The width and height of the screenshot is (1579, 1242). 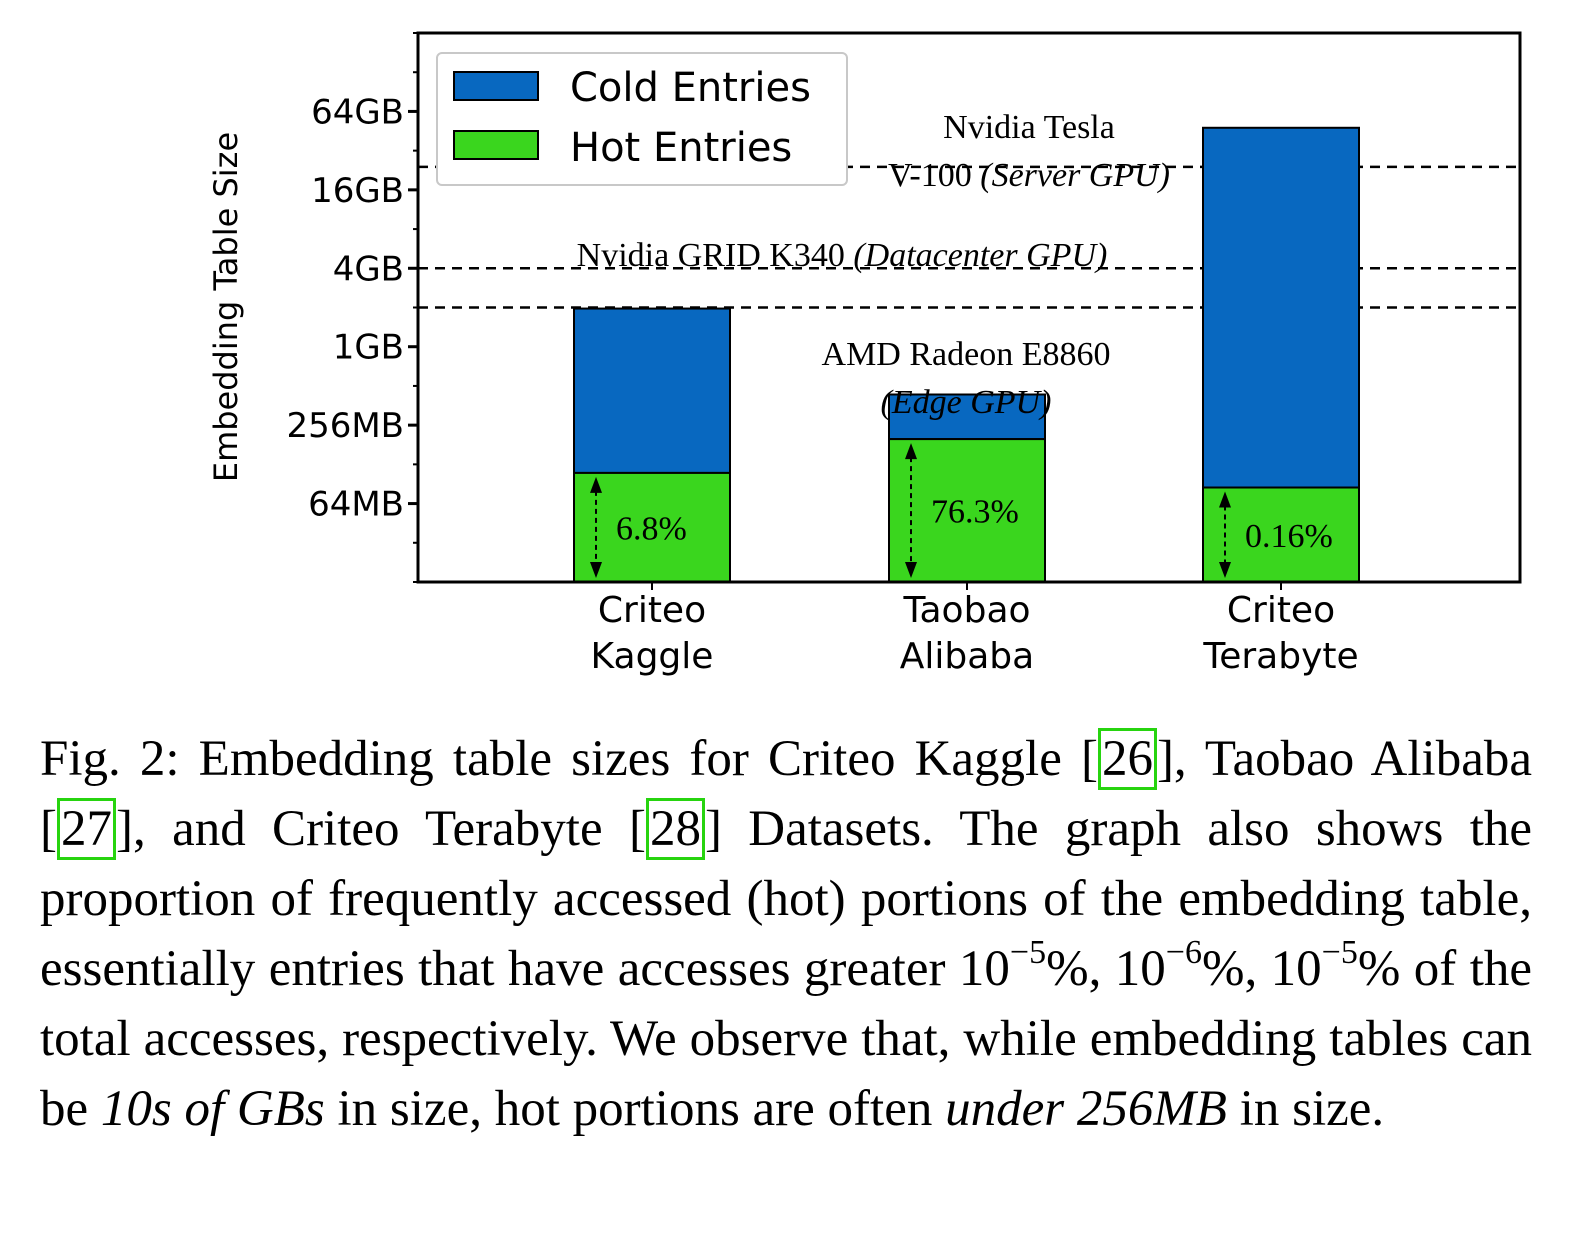 I want to click on legend-frame, so click(x=642, y=119).